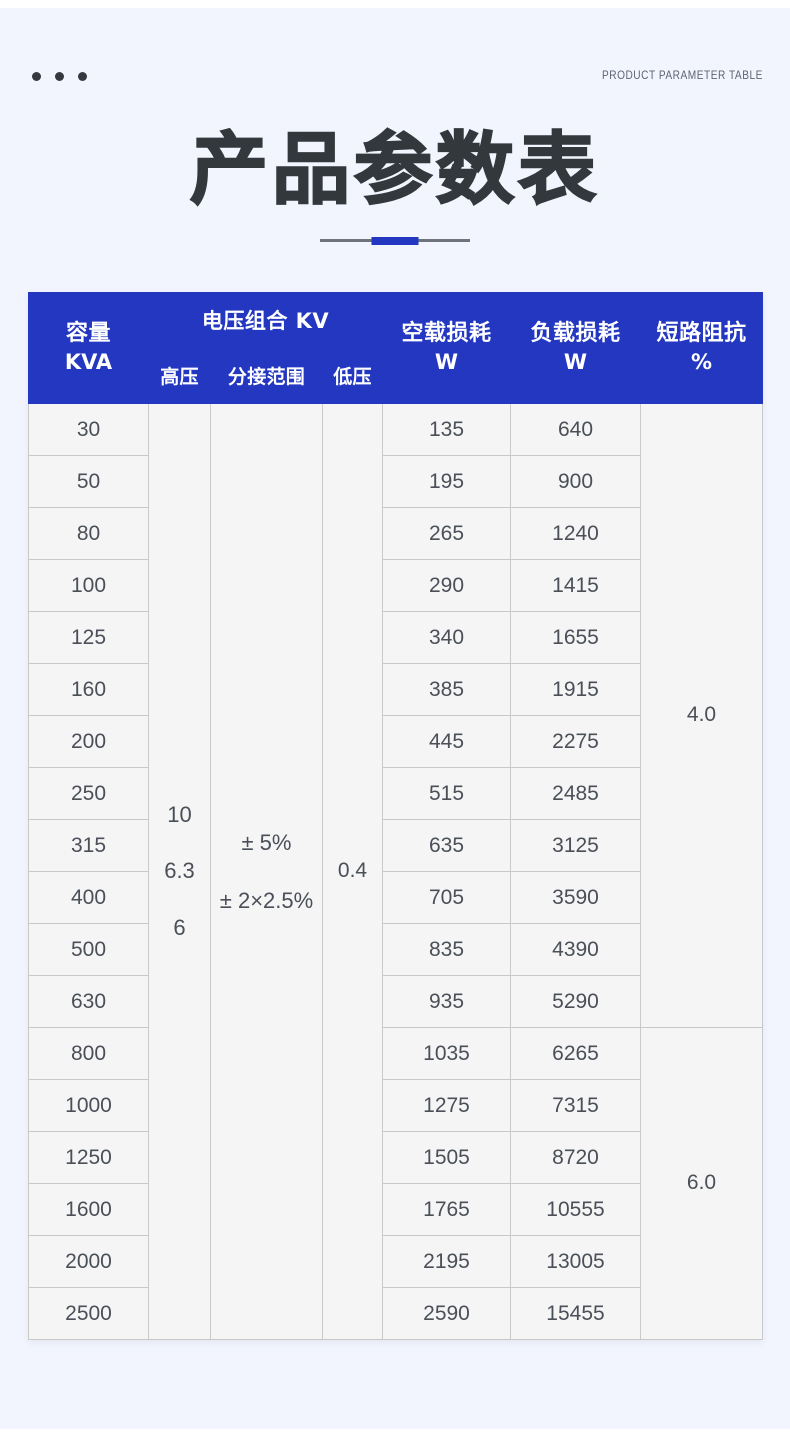 This screenshot has width=790, height=1437. What do you see at coordinates (179, 927) in the screenshot?
I see `high-voltage-value-3: 6` at bounding box center [179, 927].